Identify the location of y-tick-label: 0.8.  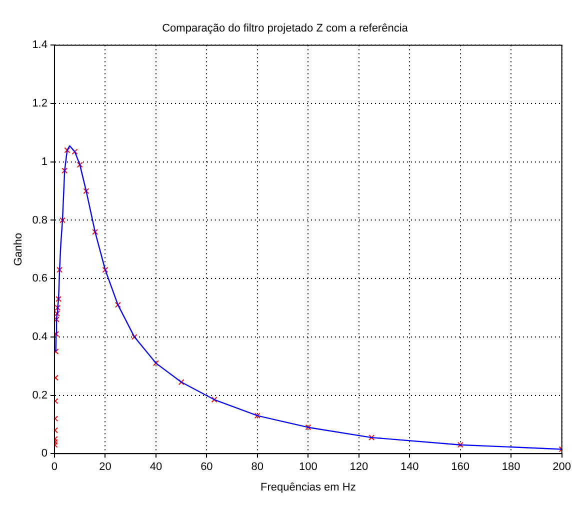
(40, 220).